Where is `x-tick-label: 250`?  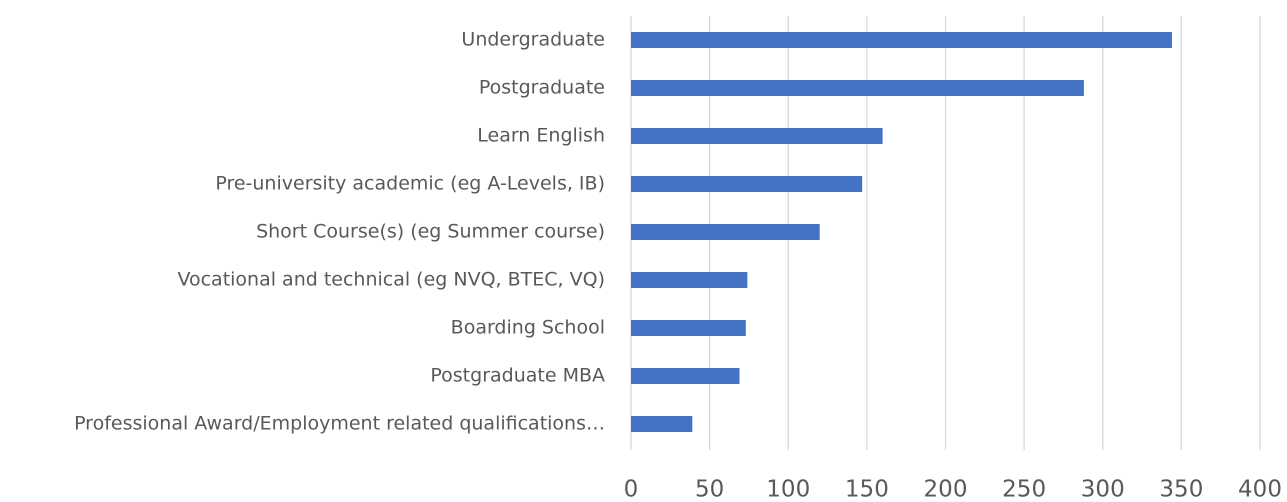
x-tick-label: 250 is located at coordinates (1024, 489).